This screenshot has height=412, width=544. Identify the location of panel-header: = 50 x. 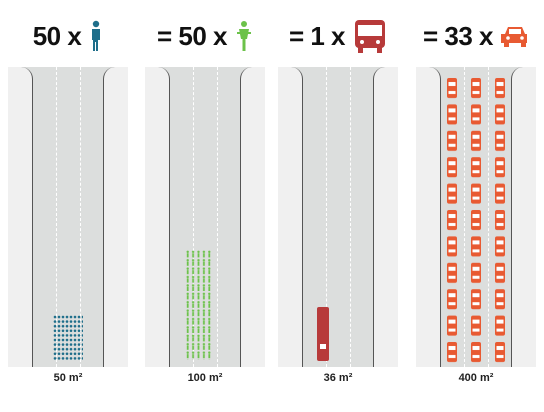
(205, 36).